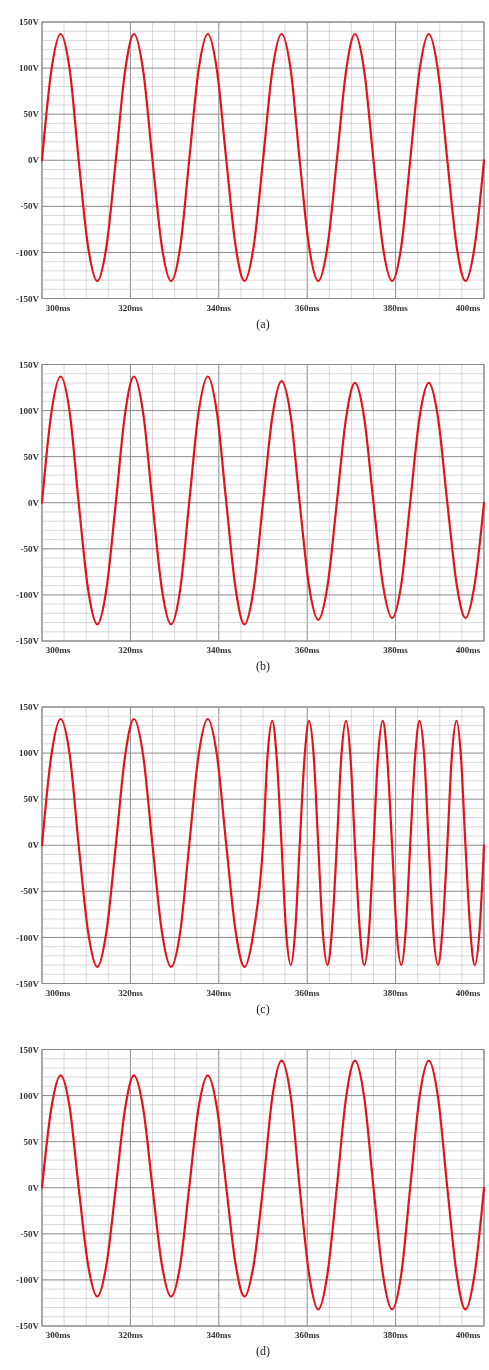 This screenshot has height=1370, width=489. What do you see at coordinates (263, 323) in the screenshot?
I see `text: (a)` at bounding box center [263, 323].